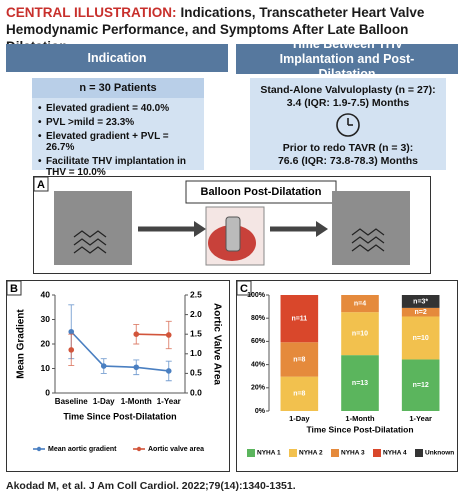 This screenshot has width=464, height=500. Describe the element at coordinates (91, 12) in the screenshot. I see `header-label: CENTRAL ILLUSTRATION:` at that location.